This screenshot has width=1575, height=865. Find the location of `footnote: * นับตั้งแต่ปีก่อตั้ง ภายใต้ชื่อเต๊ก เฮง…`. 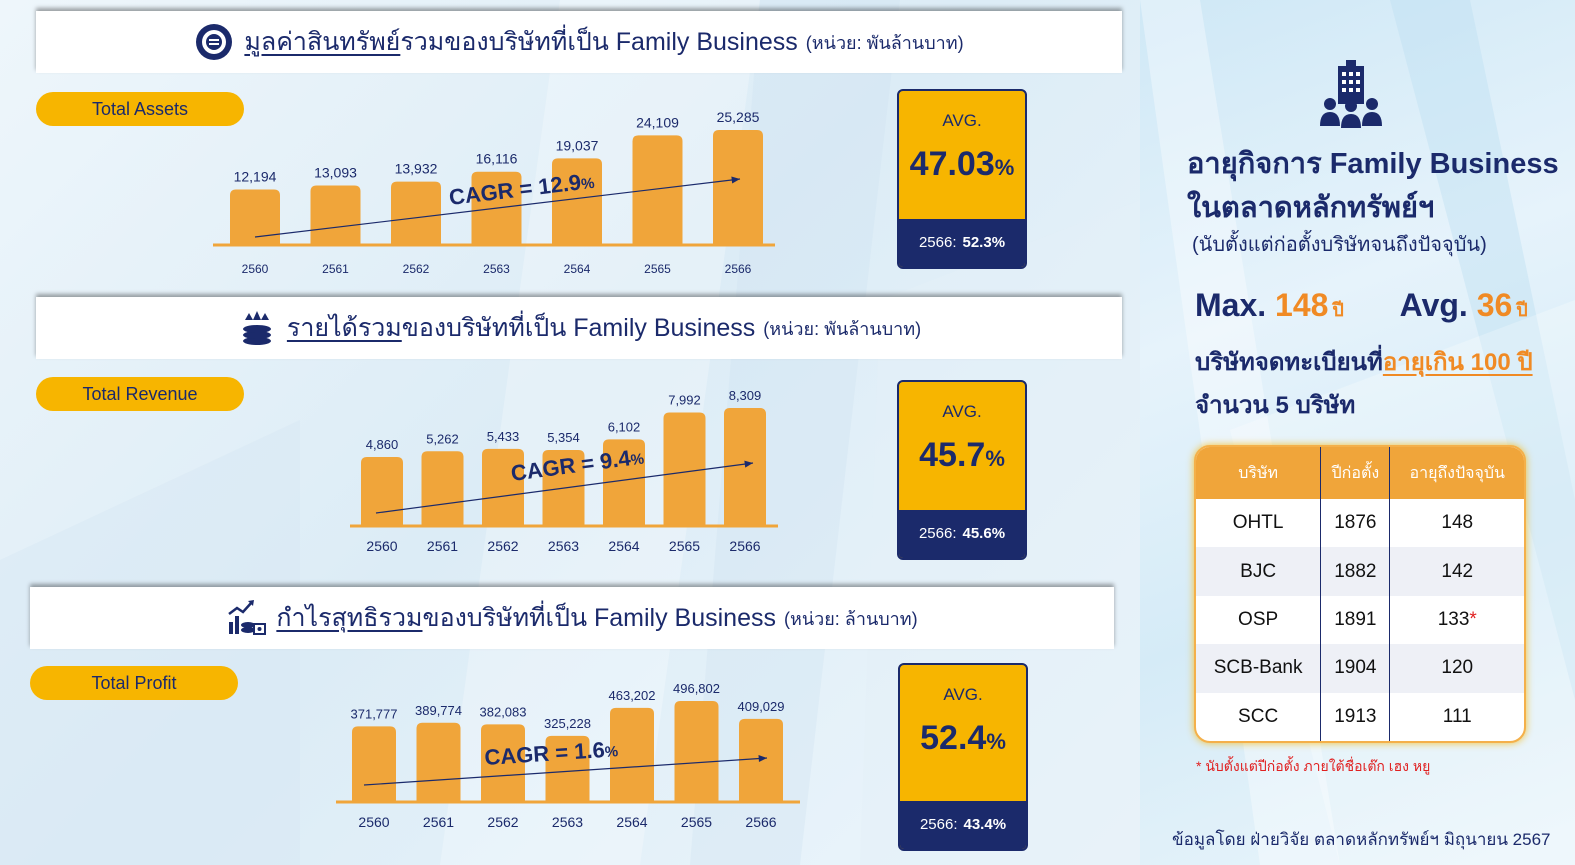

footnote: * นับตั้งแต่ปีก่อตั้ง ภายใต้ชื่อเต๊ก เฮง… is located at coordinates (1313, 766).